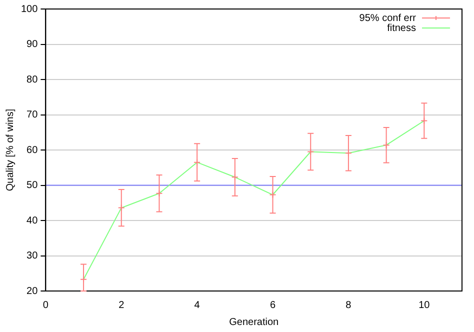  What do you see at coordinates (32, 150) in the screenshot?
I see `y-tick-label: 60` at bounding box center [32, 150].